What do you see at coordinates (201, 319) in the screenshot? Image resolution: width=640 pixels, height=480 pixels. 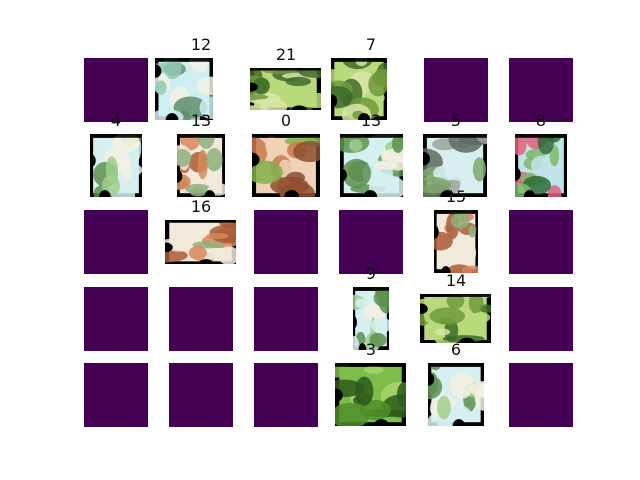 I see `empty-slot-r3c1` at bounding box center [201, 319].